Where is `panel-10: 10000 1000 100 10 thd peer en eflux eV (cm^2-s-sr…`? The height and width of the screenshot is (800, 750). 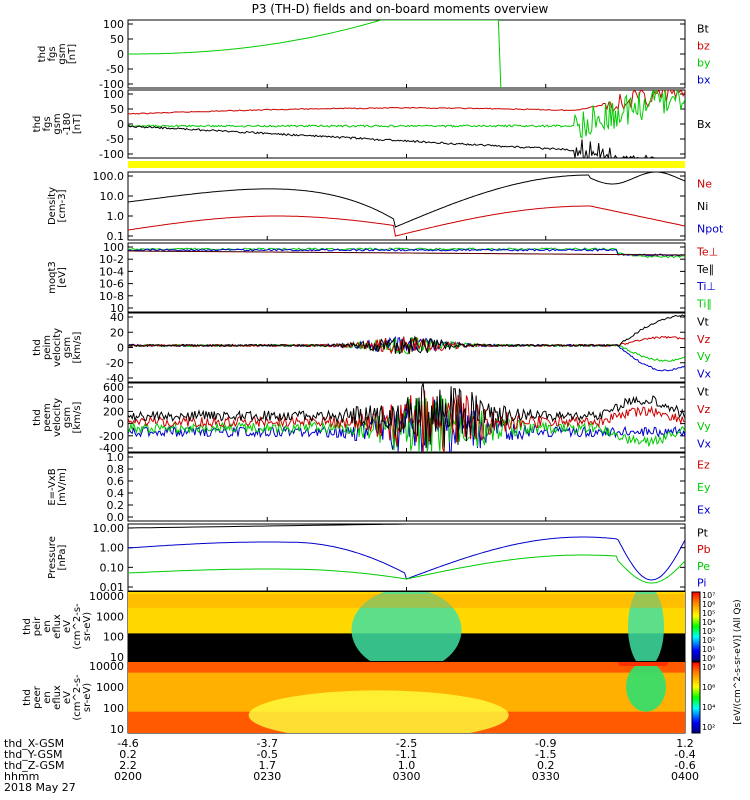 panel-10: 10000 1000 100 10 thd peer en eflux eV (cm^2-s-sr… is located at coordinates (354, 698).